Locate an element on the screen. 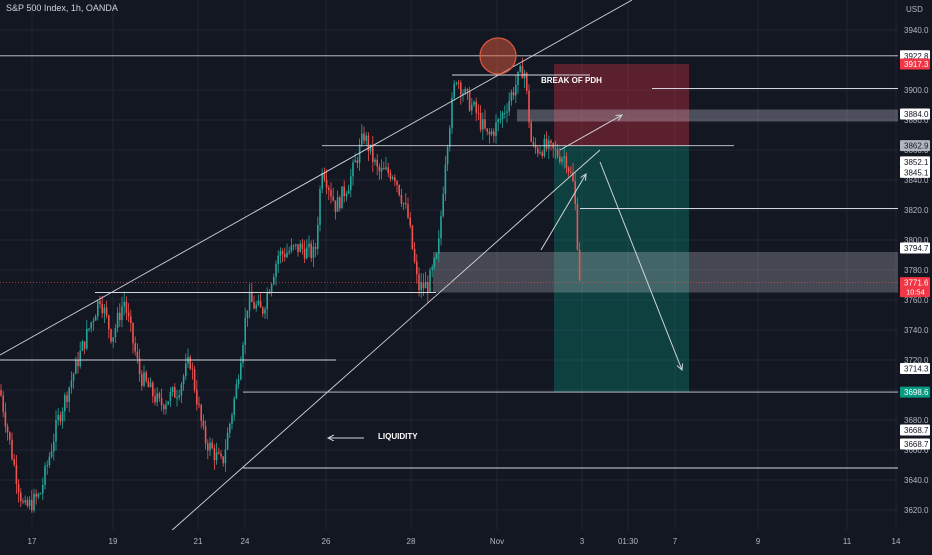  arrow-to-supply is located at coordinates (590, 133).